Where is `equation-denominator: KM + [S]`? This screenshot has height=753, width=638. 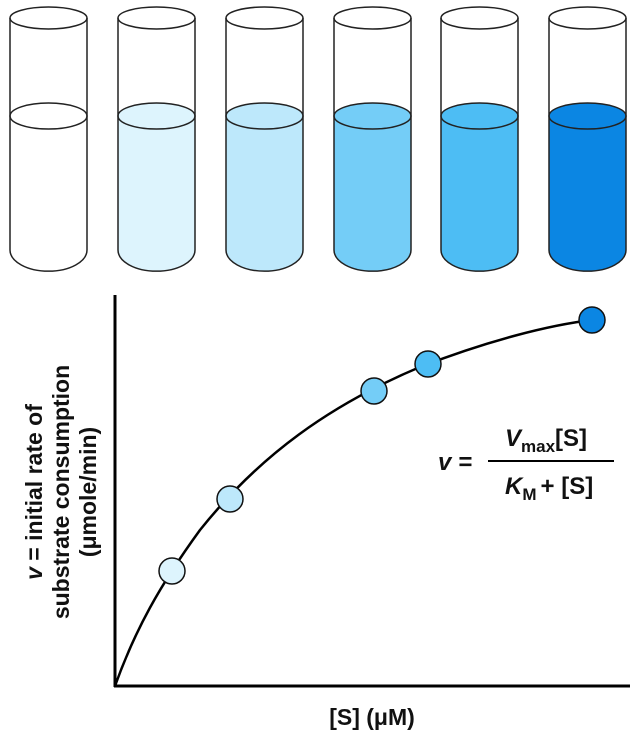 equation-denominator: KM + [S] is located at coordinates (549, 488).